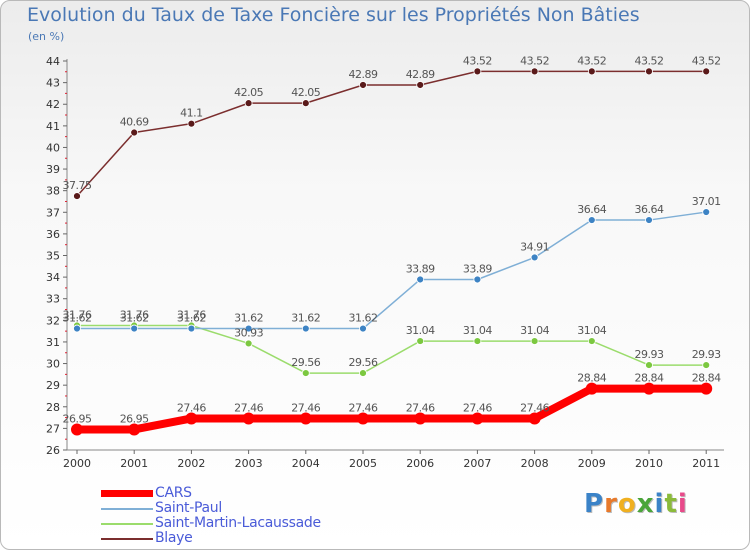 This screenshot has width=750, height=550. What do you see at coordinates (363, 74) in the screenshot?
I see `data-label: 42.89` at bounding box center [363, 74].